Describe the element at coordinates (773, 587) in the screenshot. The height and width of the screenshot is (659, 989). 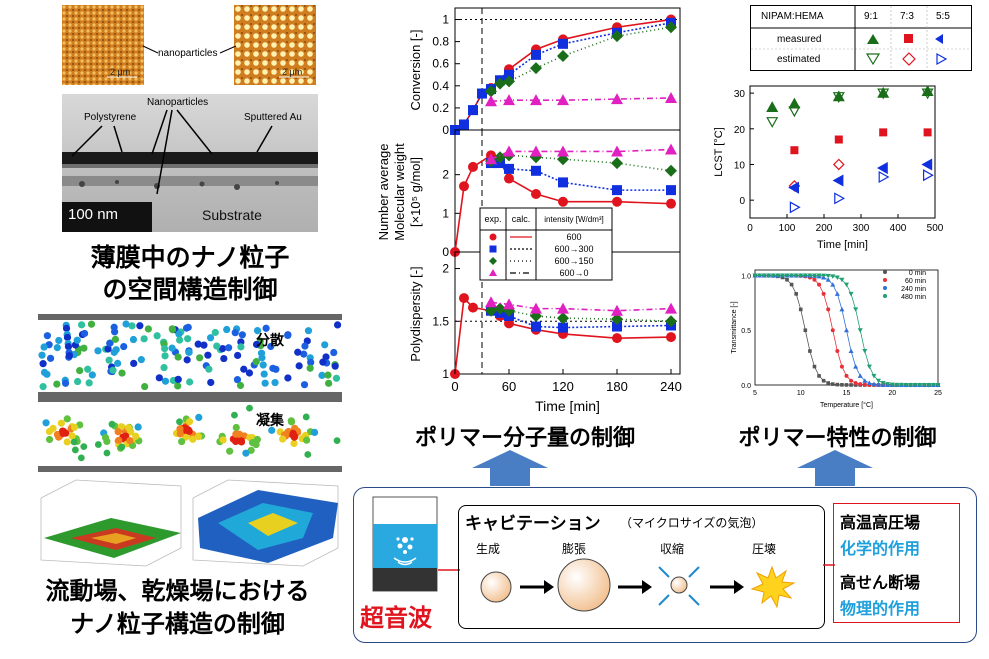
I see `collapse-burst-icon` at that location.